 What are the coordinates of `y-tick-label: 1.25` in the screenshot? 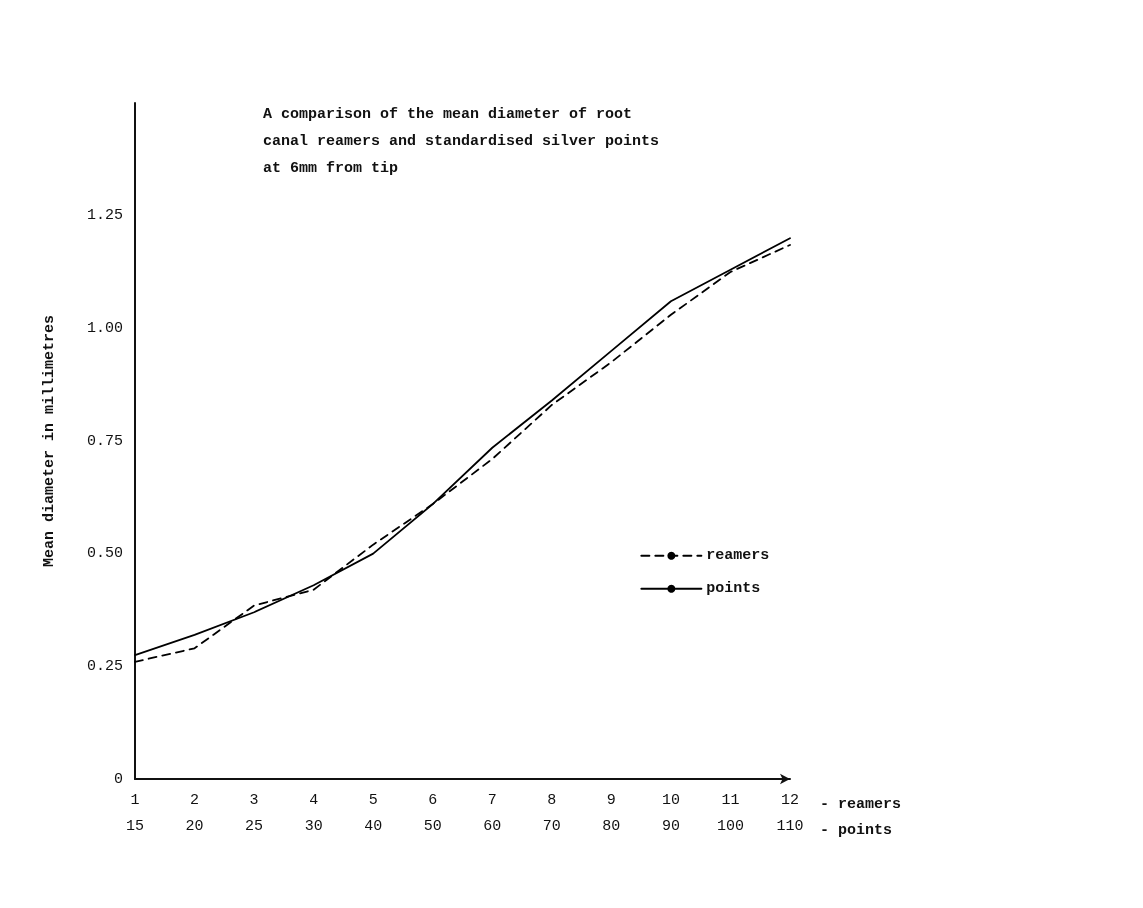 It's located at (104, 216).